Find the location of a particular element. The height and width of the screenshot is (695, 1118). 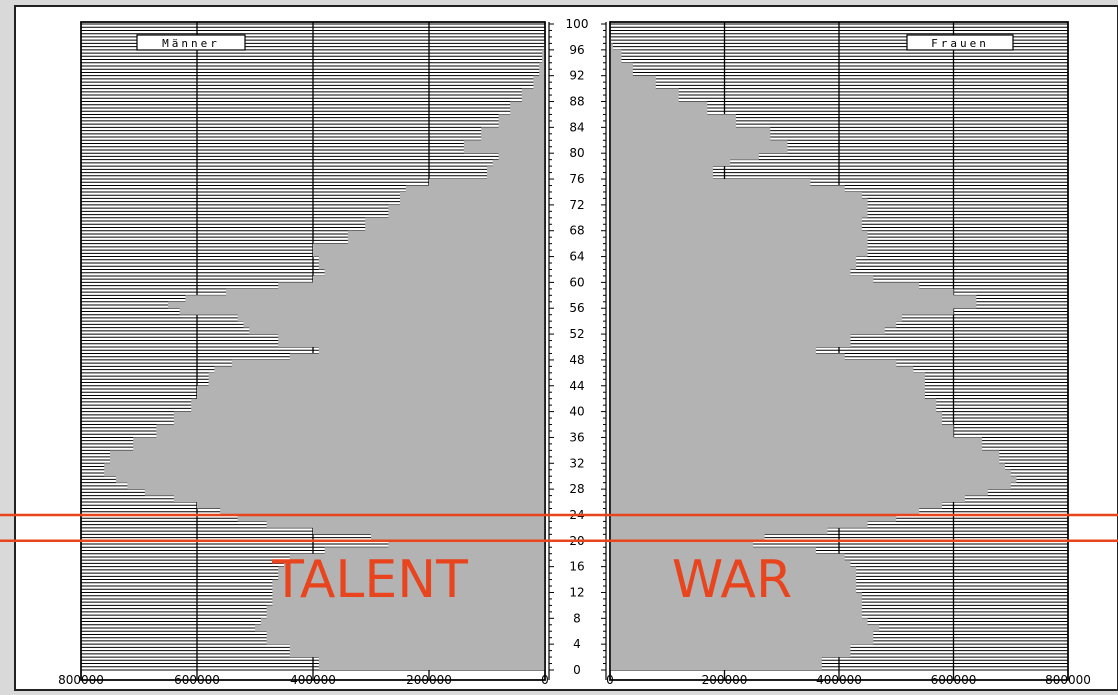

age-tick-label: 52 is located at coordinates (576, 334).